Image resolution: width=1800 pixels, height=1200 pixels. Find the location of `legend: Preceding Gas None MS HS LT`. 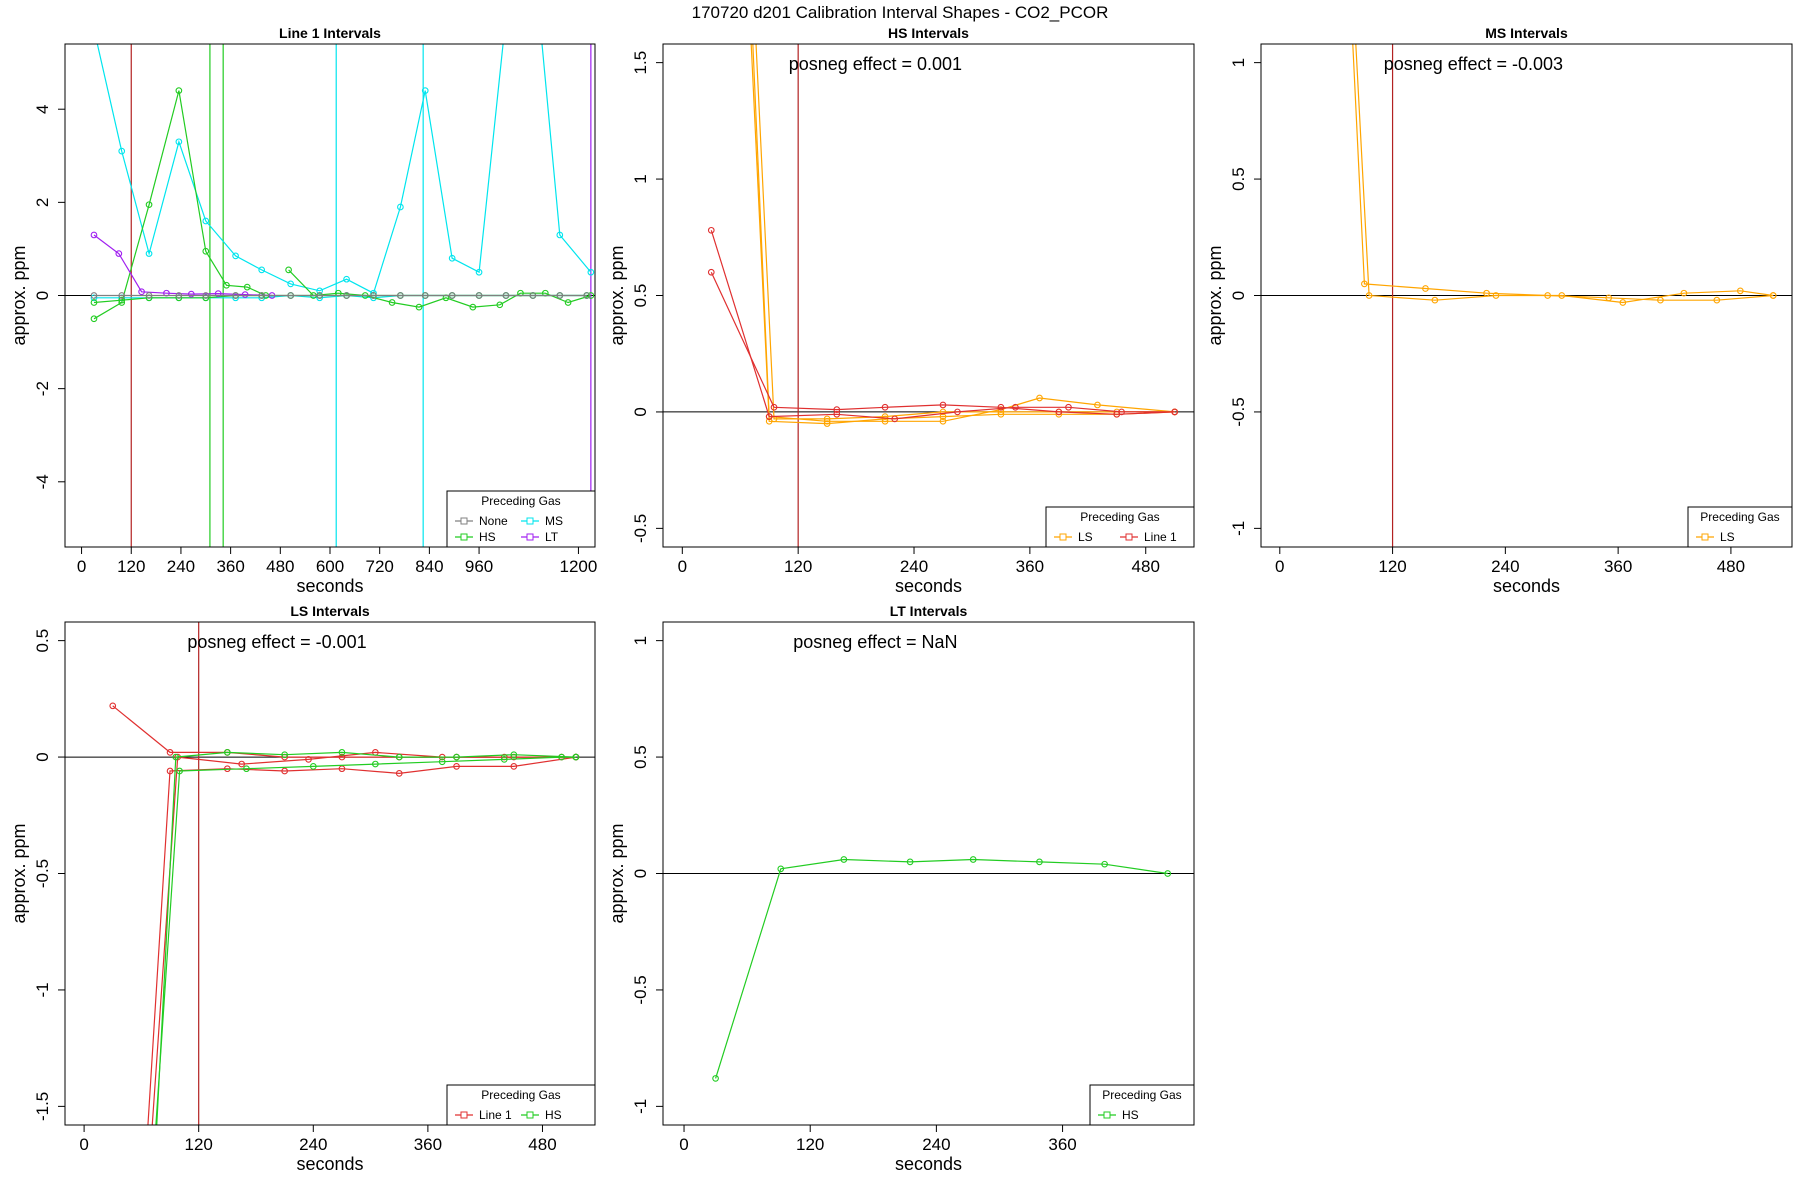

legend: Preceding Gas None MS HS LT is located at coordinates (521, 519).